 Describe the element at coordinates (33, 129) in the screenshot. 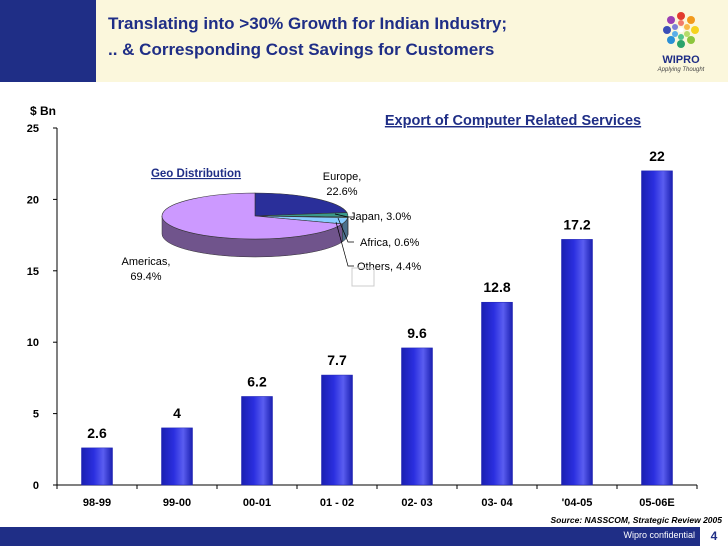

I see `y-tick-label: 25` at that location.